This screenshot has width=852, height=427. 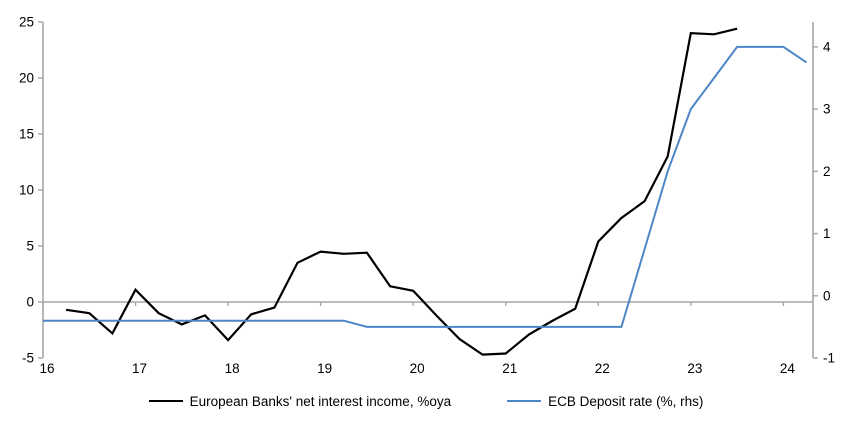 I want to click on legend-item-ecb-deposit-rate: ECB Deposit rate (%, rhs), so click(x=605, y=401).